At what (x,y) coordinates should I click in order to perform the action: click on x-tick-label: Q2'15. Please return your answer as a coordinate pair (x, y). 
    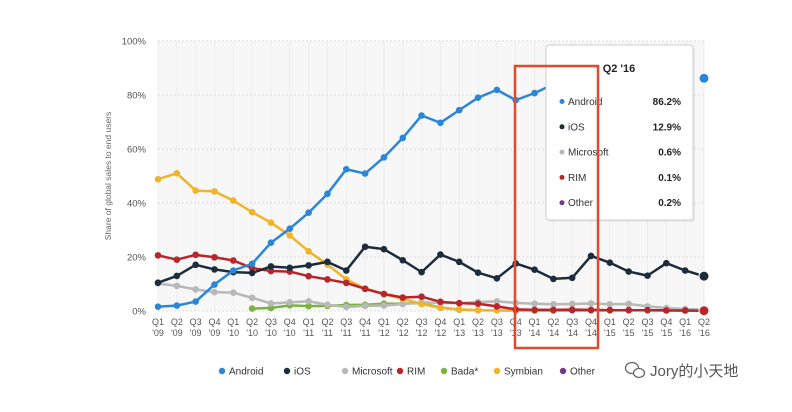
    Looking at the image, I should click on (629, 327).